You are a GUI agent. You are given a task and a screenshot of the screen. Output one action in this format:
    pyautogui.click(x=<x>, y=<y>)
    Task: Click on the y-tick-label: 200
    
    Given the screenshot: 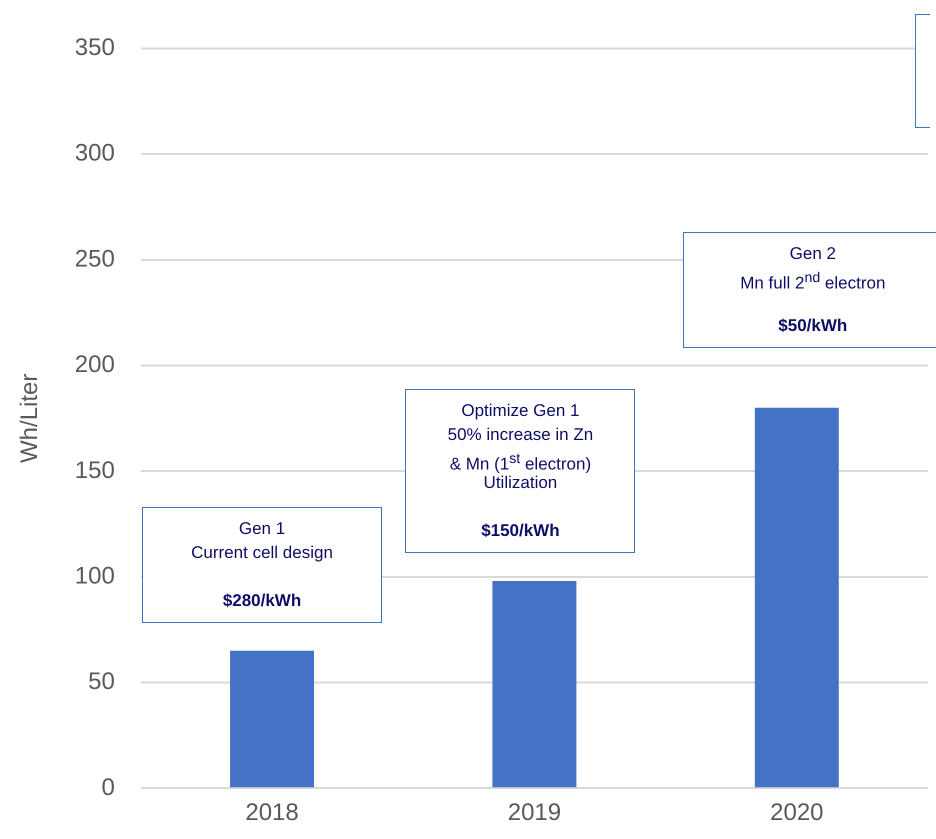 What is the action you would take?
    pyautogui.click(x=94, y=364)
    